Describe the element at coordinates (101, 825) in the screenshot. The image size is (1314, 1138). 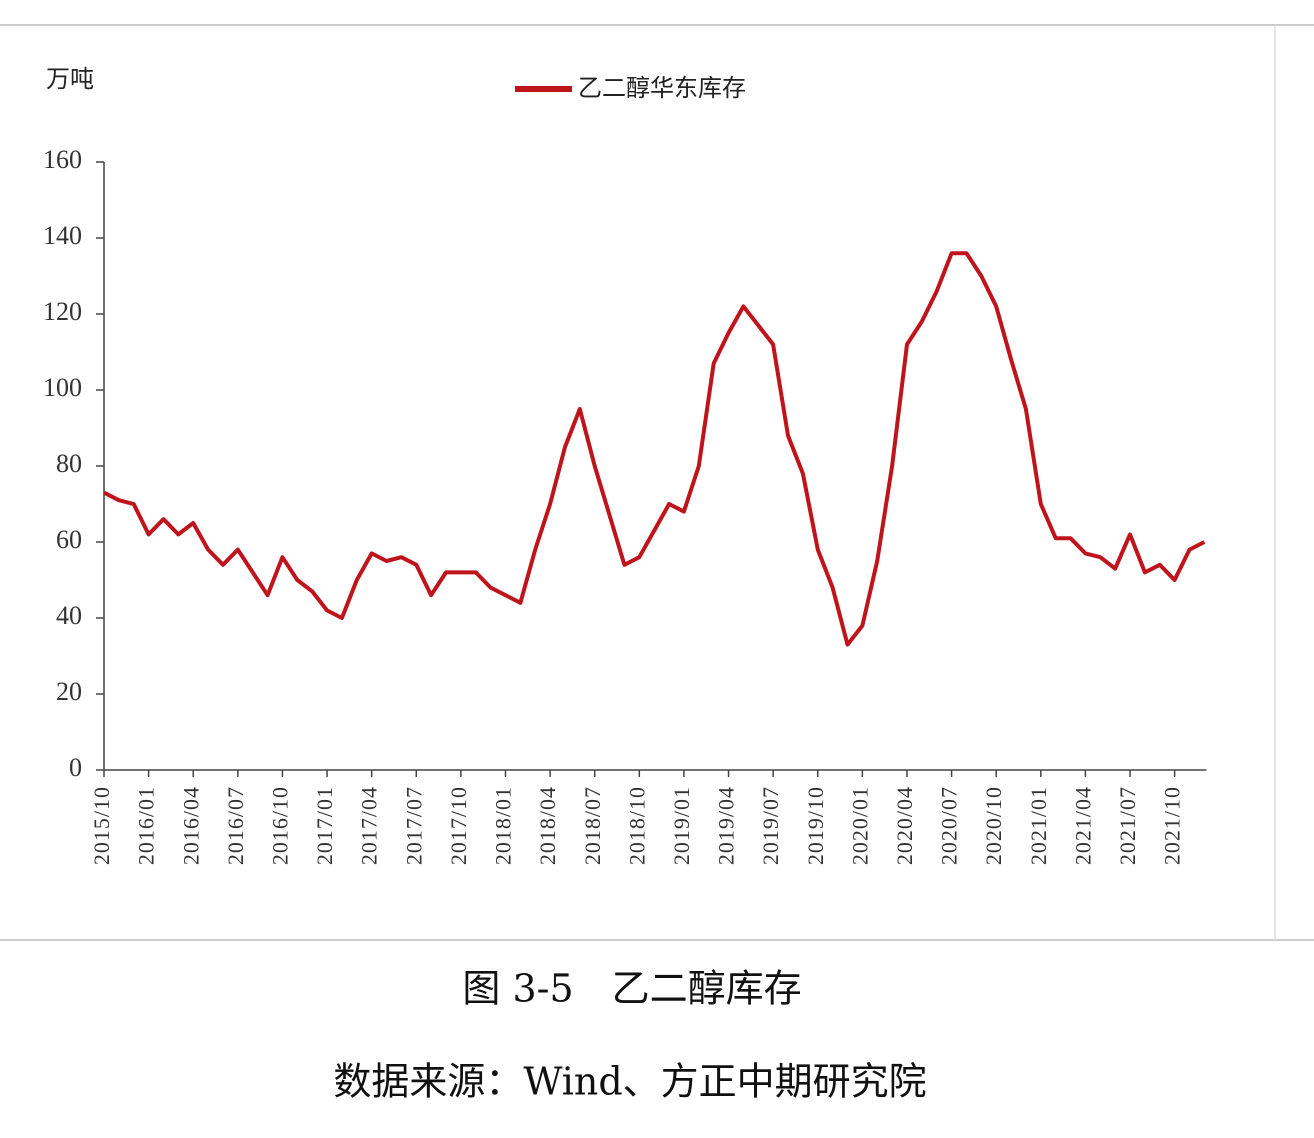
I see `x-tick-label: 2015/10` at that location.